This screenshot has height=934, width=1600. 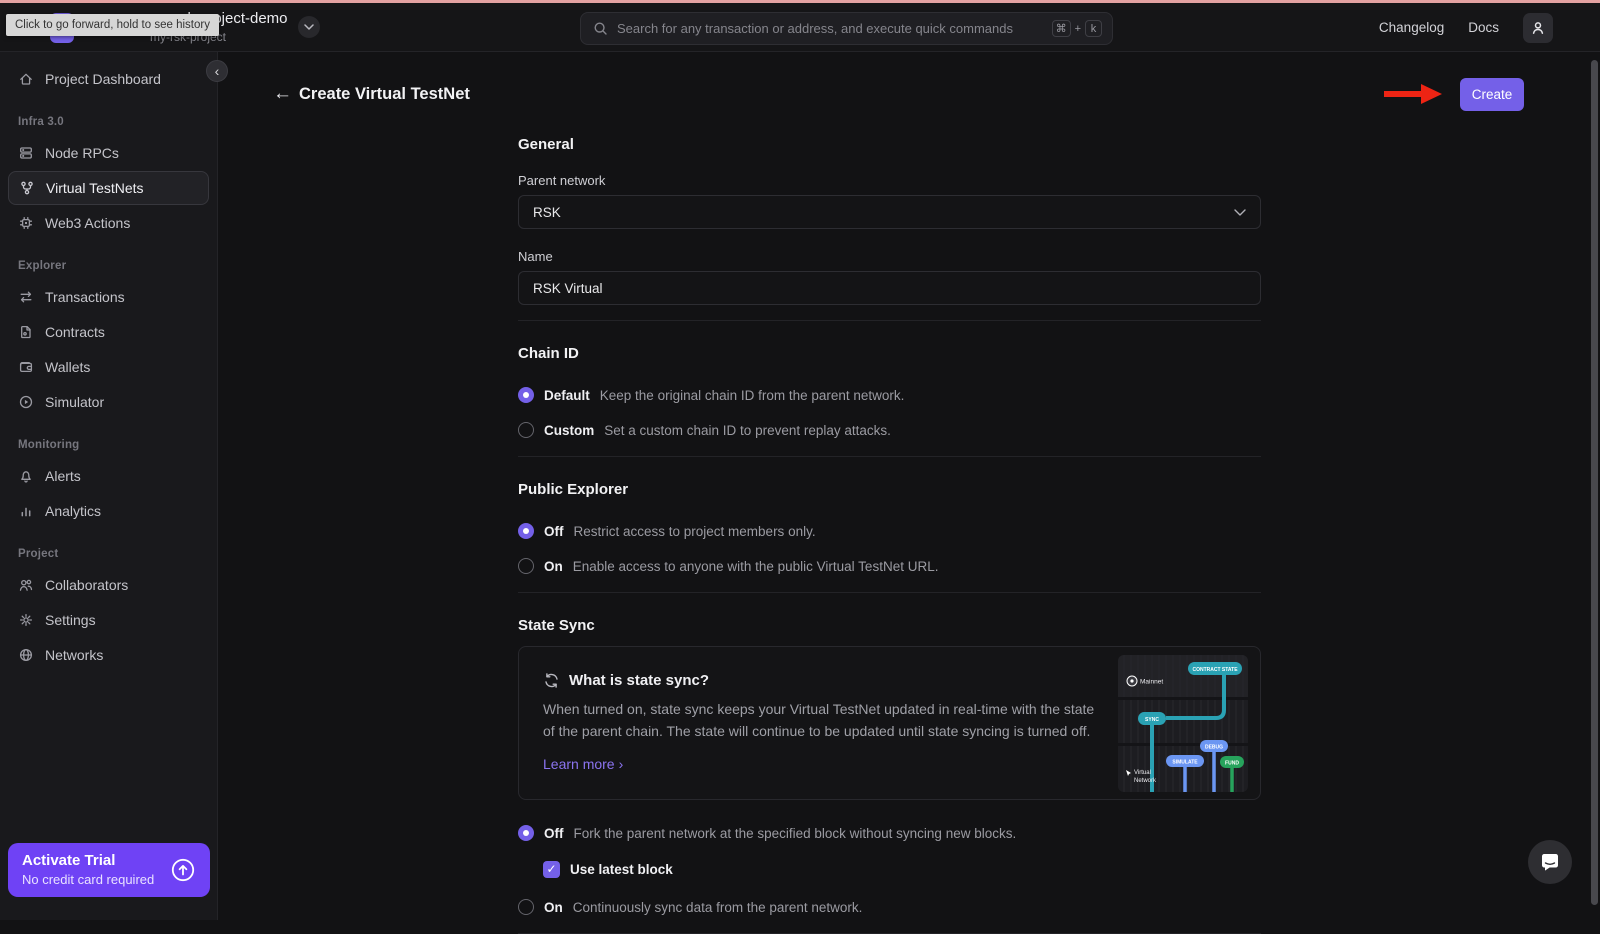 I want to click on chat-widget-button, so click(x=1550, y=862).